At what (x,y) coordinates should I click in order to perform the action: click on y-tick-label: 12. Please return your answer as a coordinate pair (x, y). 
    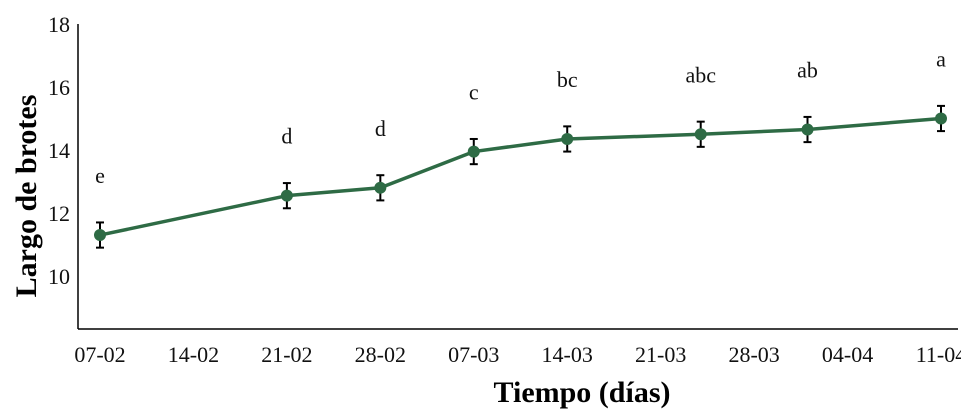
    Looking at the image, I should click on (59, 213).